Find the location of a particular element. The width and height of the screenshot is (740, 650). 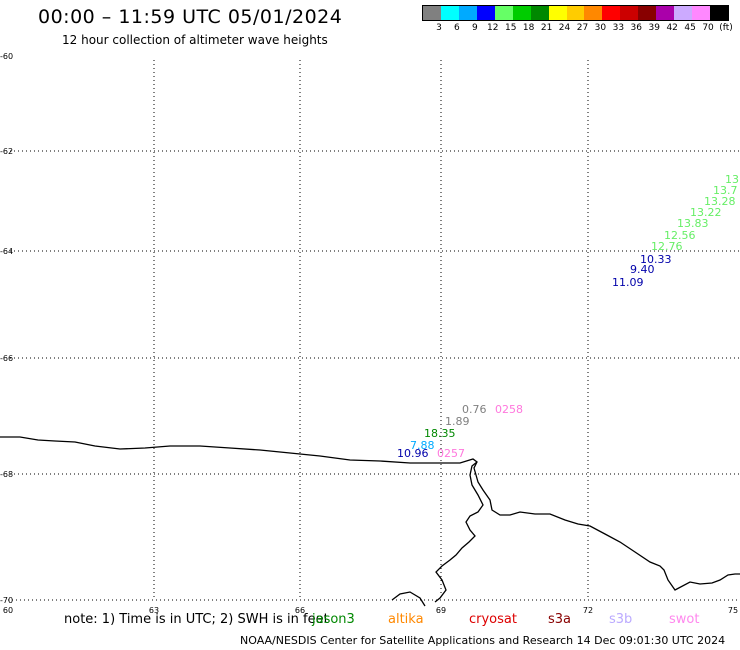

legend-color-bar is located at coordinates (575, 13).